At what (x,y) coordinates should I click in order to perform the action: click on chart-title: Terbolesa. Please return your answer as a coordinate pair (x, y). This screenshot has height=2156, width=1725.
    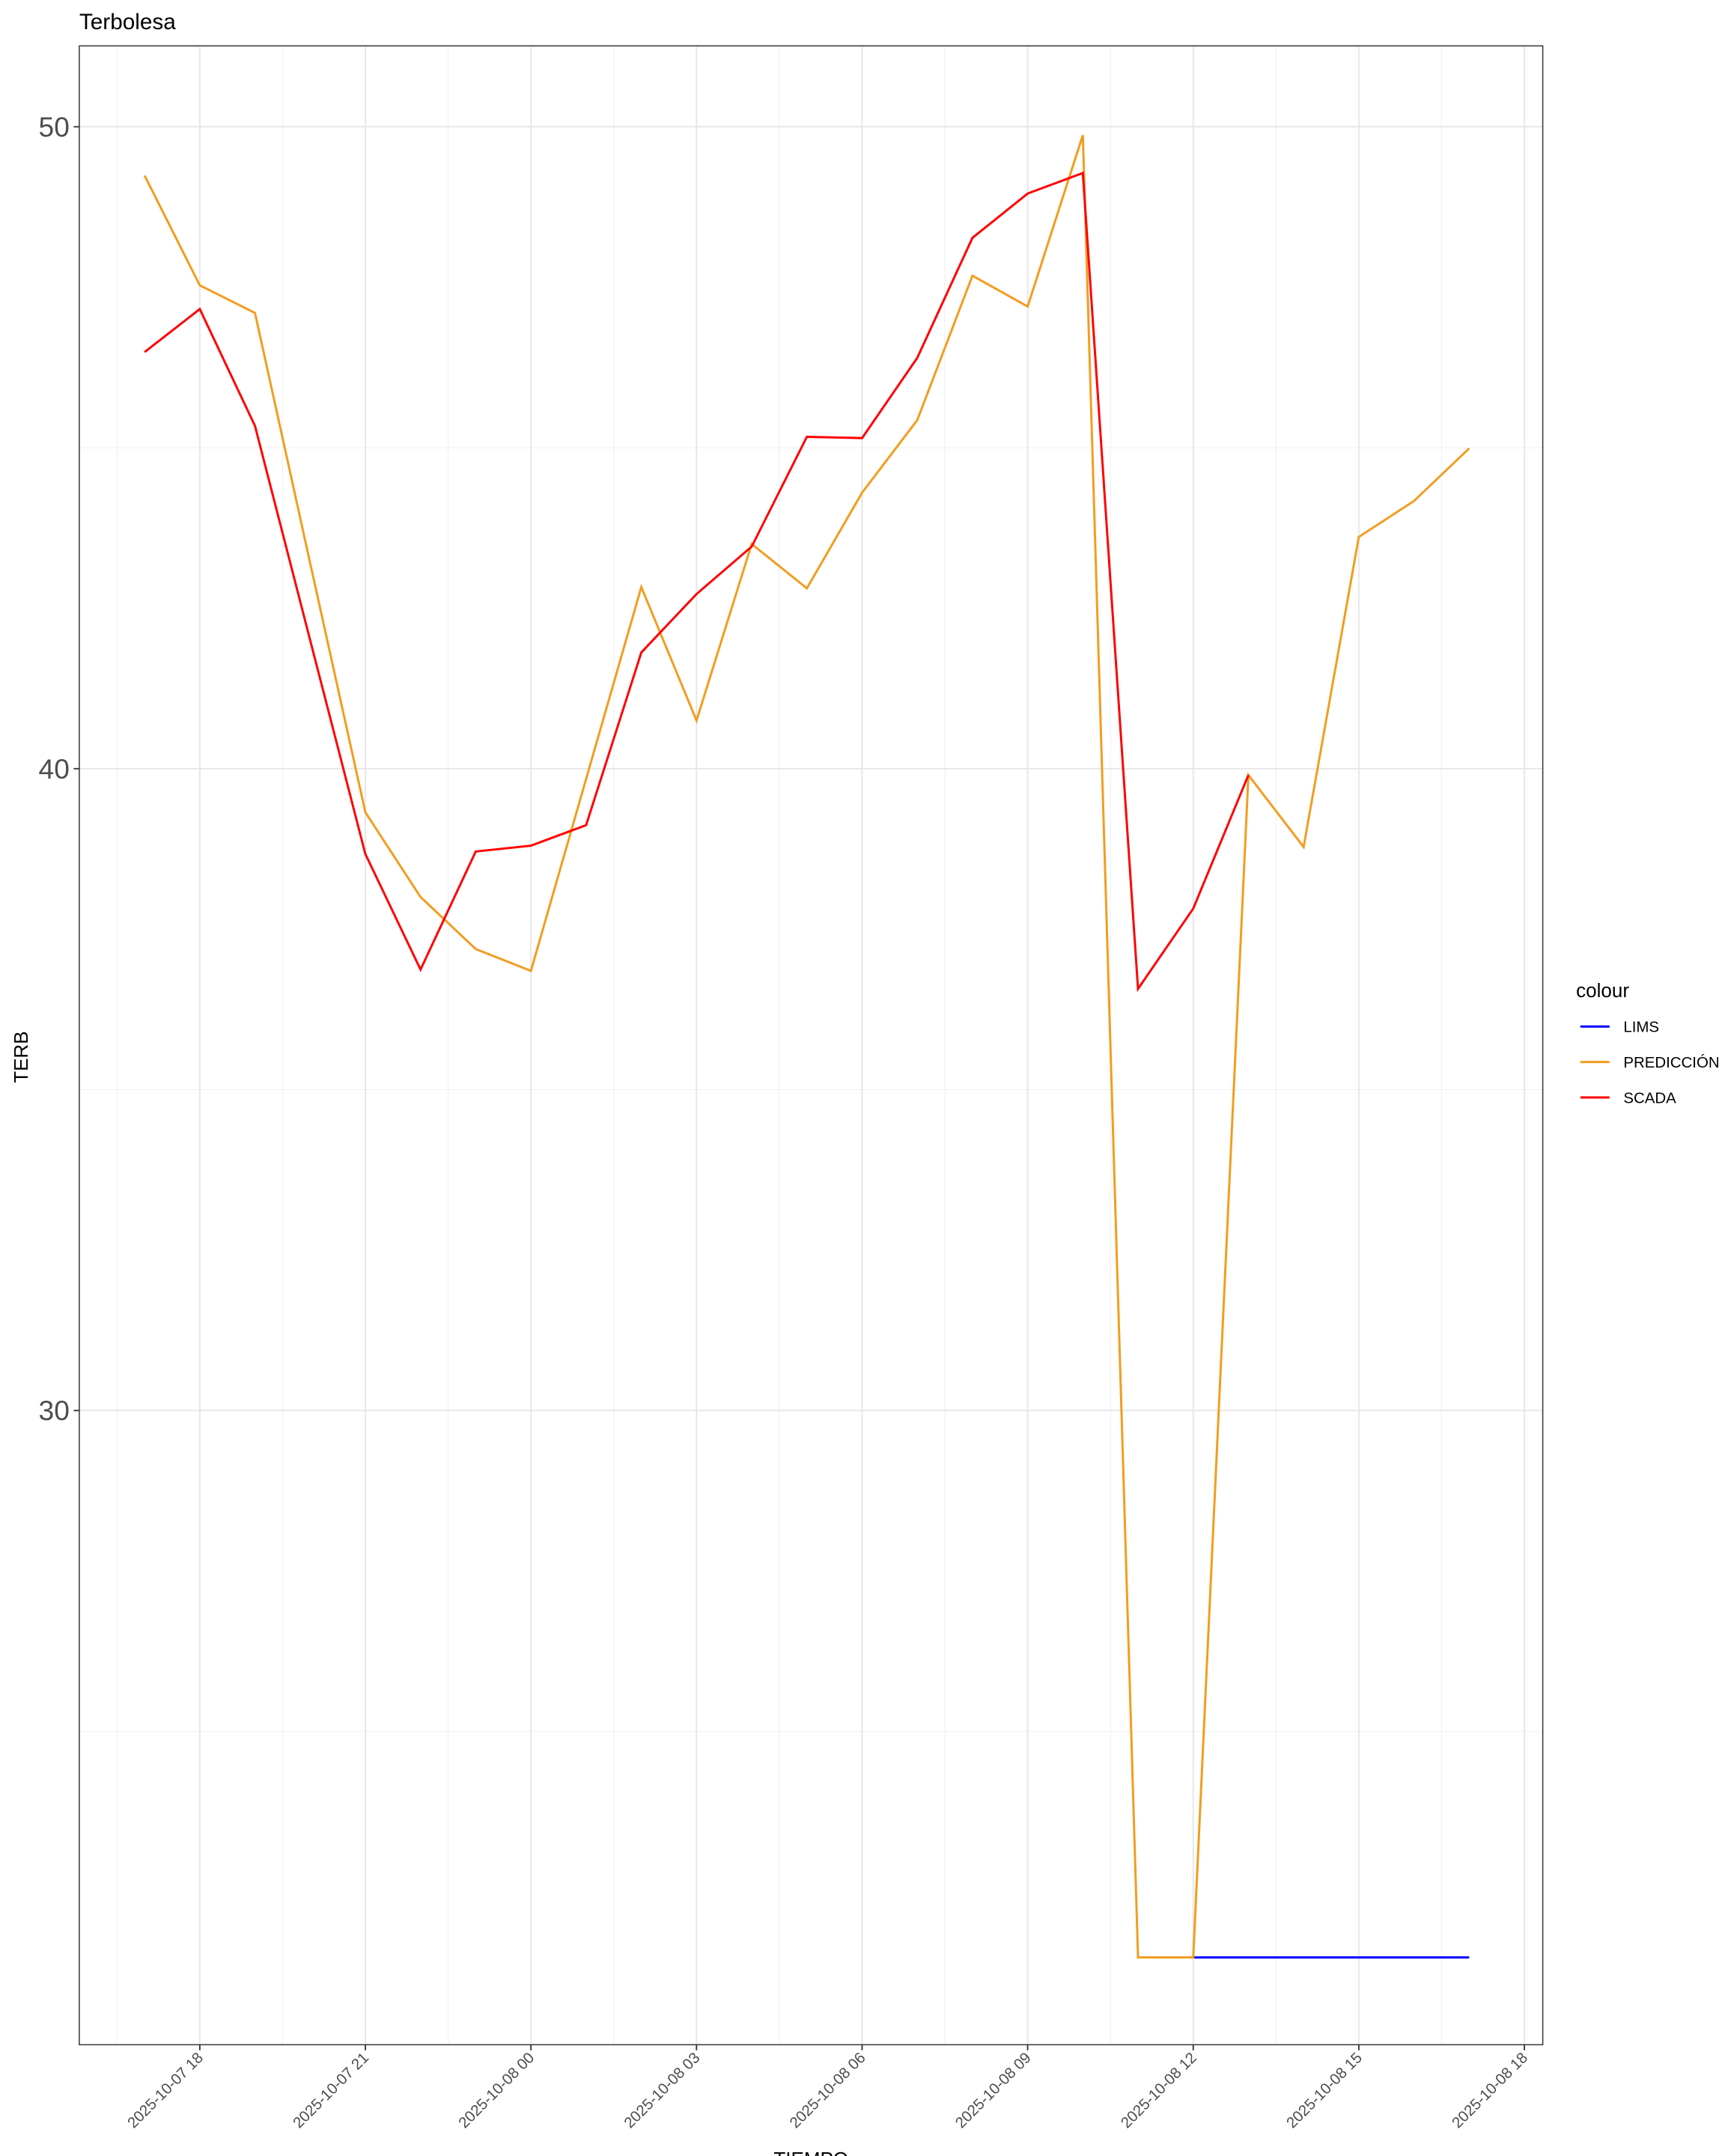
    Looking at the image, I should click on (127, 22).